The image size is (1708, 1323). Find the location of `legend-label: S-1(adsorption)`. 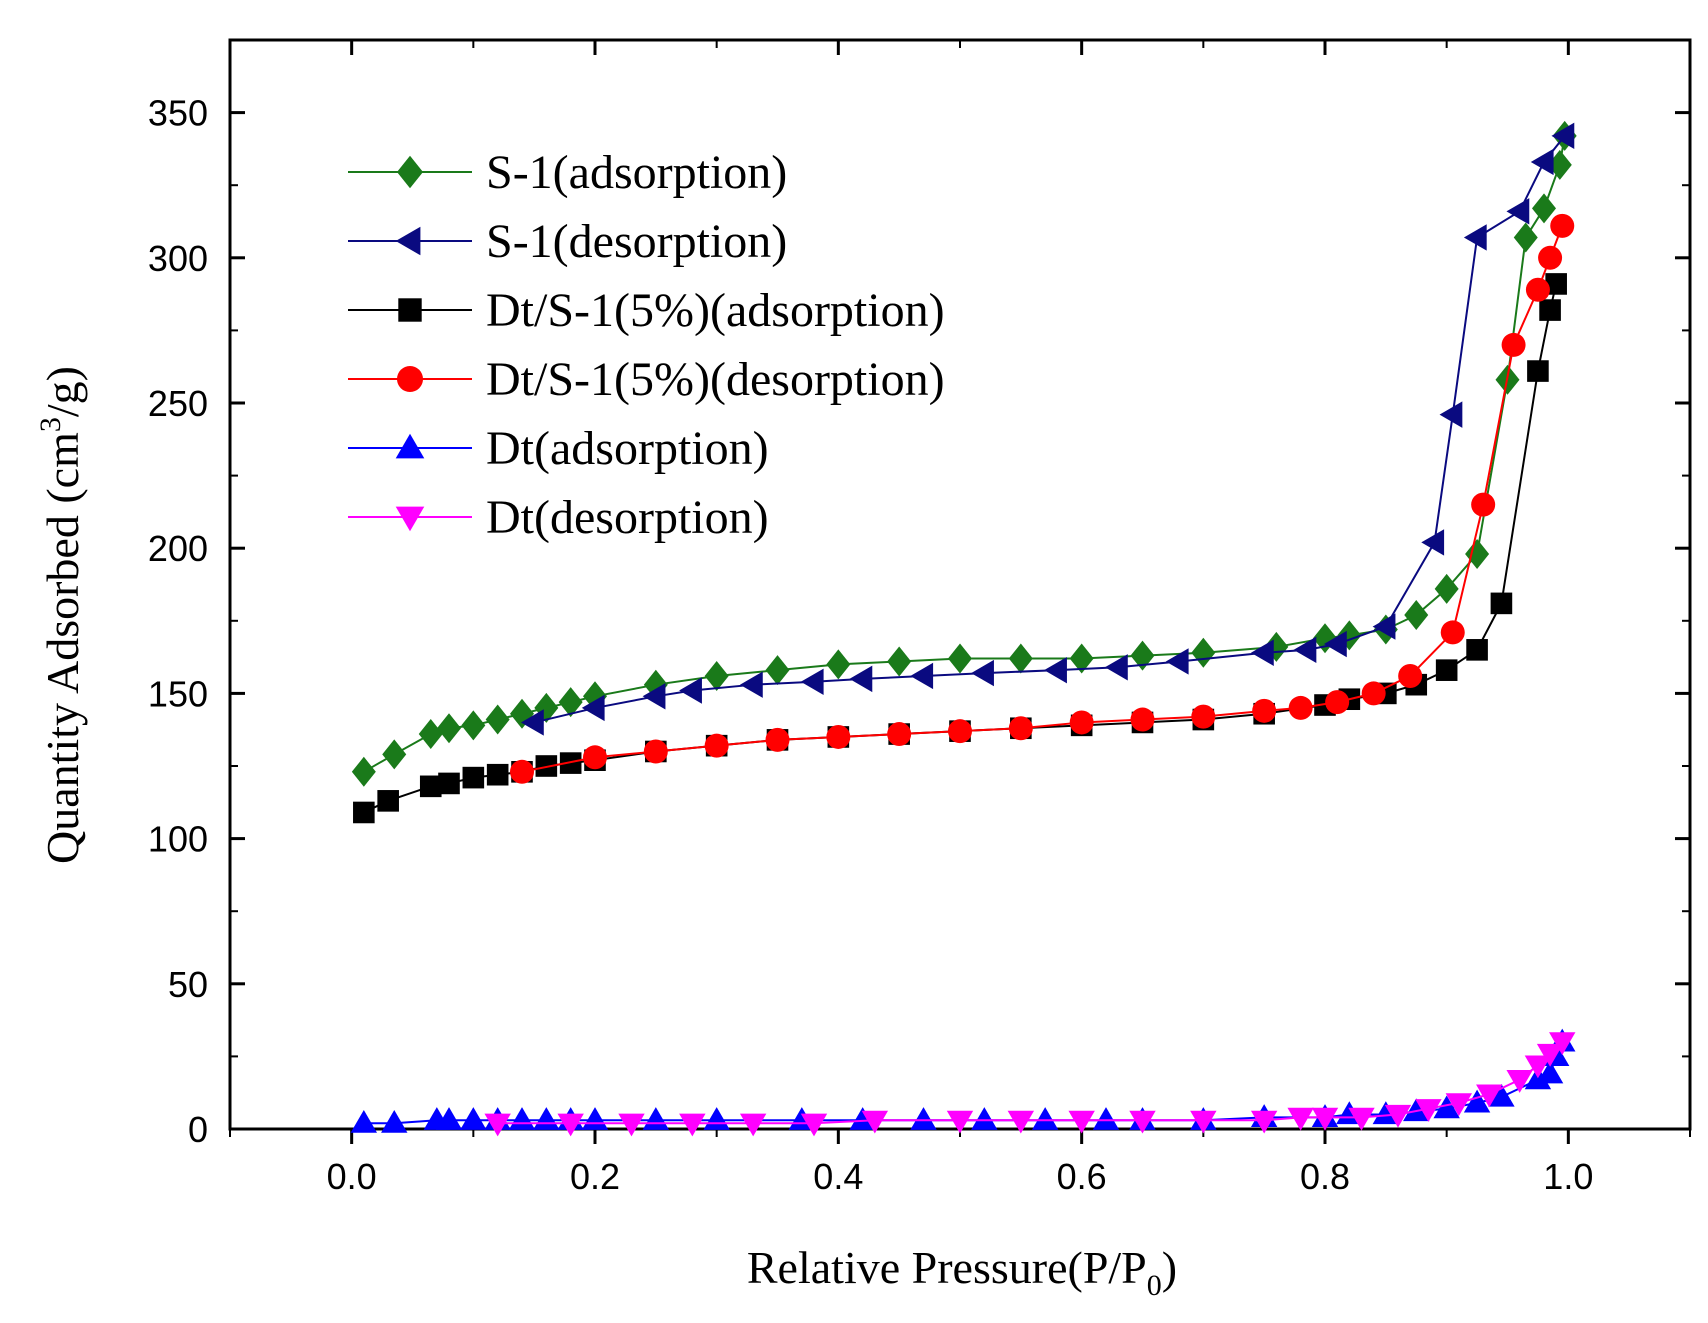

legend-label: S-1(adsorption) is located at coordinates (636, 172).